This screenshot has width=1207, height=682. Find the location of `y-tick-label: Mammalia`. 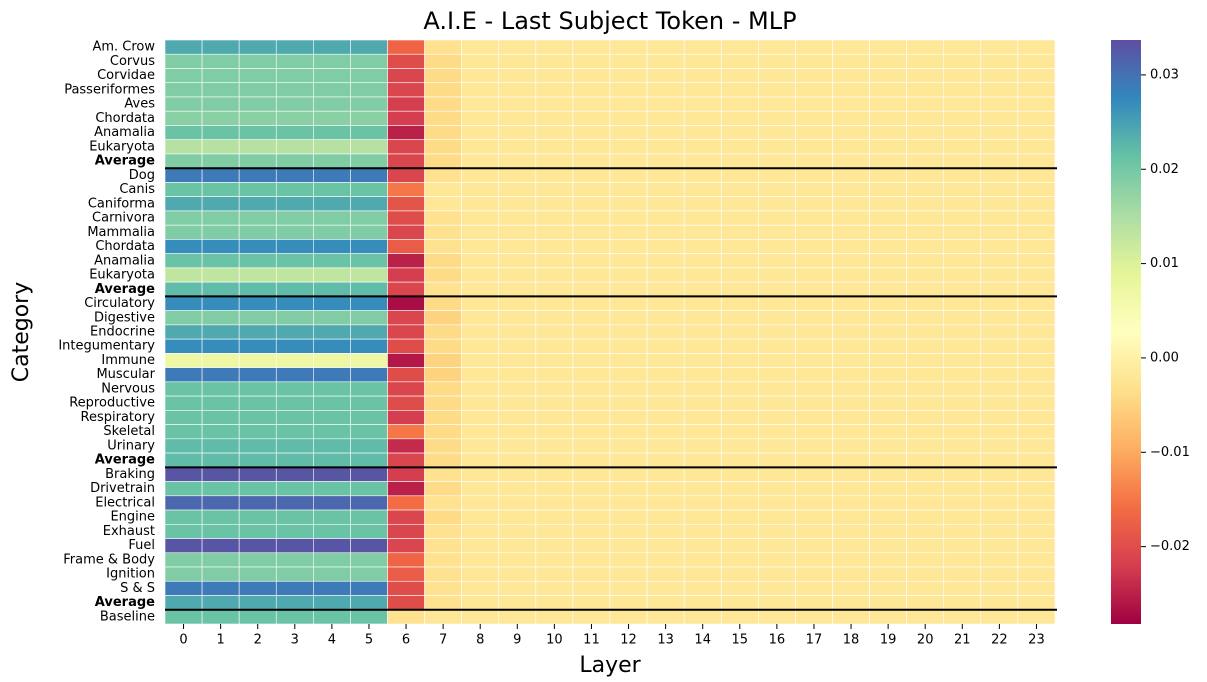

y-tick-label: Mammalia is located at coordinates (121, 232).